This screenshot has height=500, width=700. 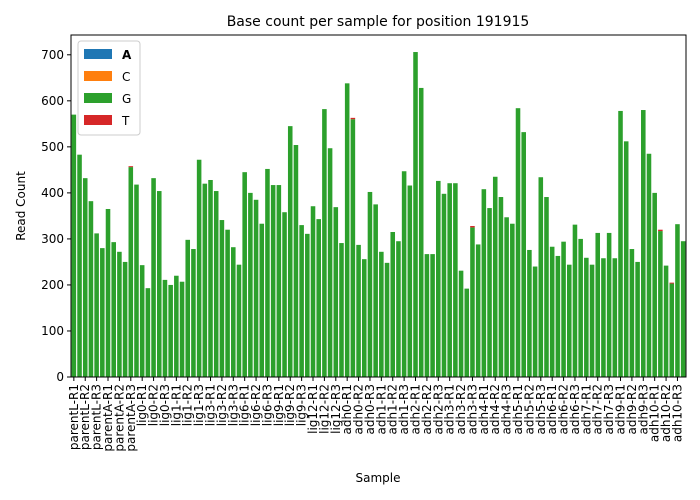 What do you see at coordinates (126, 77) in the screenshot?
I see `legend-label: C` at bounding box center [126, 77].